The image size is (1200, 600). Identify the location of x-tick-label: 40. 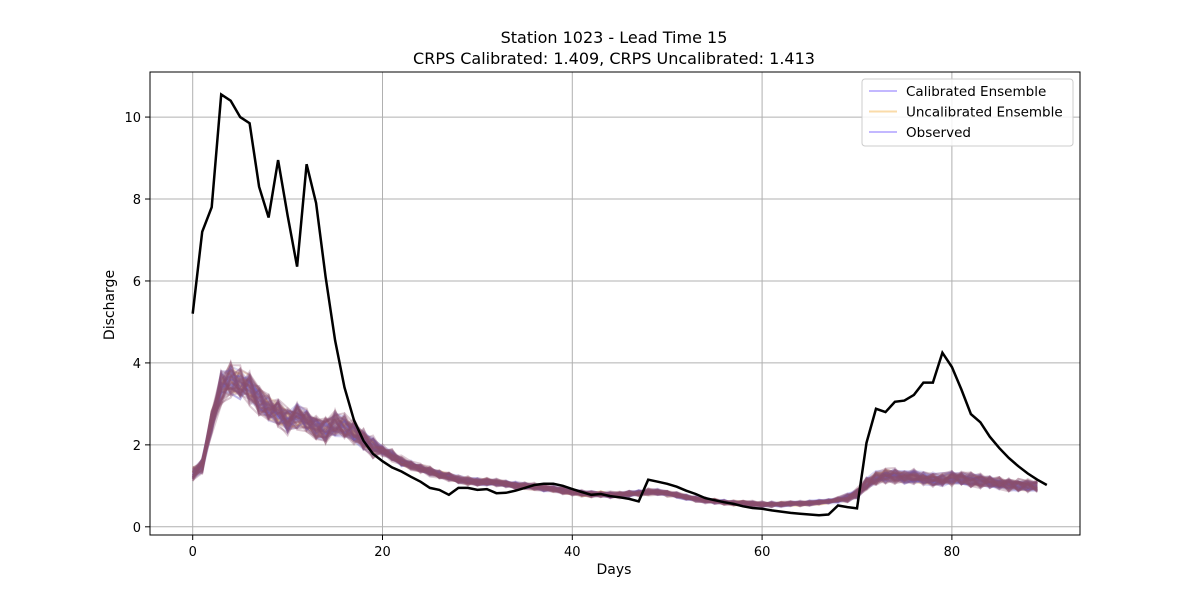
(572, 552).